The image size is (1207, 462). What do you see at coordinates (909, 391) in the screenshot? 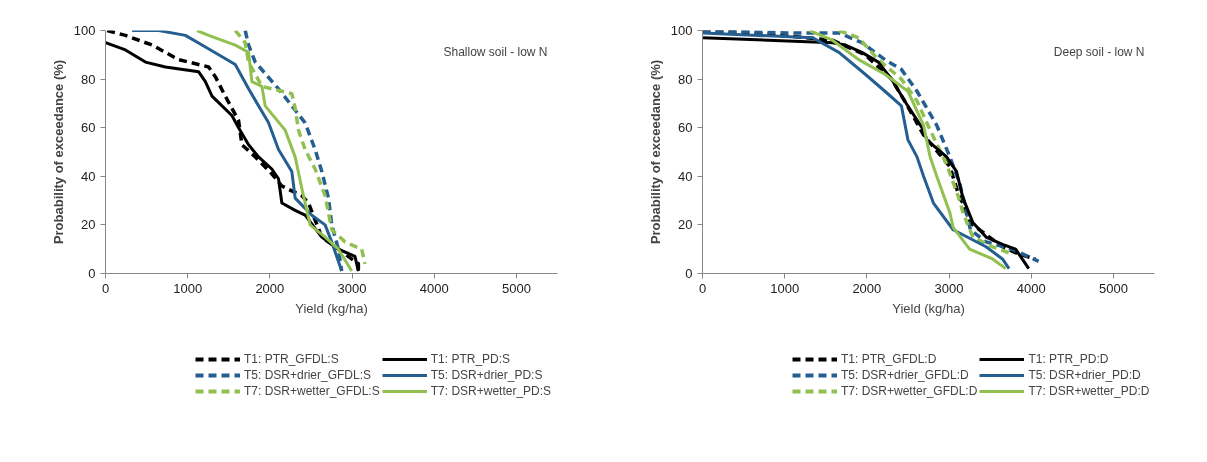
I see `legend-label: T7: DSR+wetter_GFDL:D` at bounding box center [909, 391].